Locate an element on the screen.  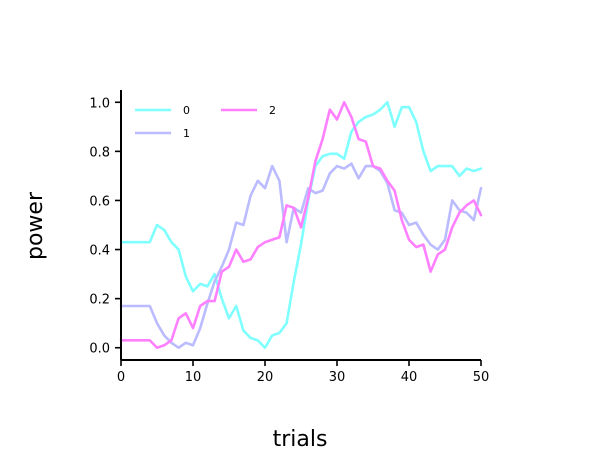
y-tick-label-0.6: 0.6 is located at coordinates (99, 201).